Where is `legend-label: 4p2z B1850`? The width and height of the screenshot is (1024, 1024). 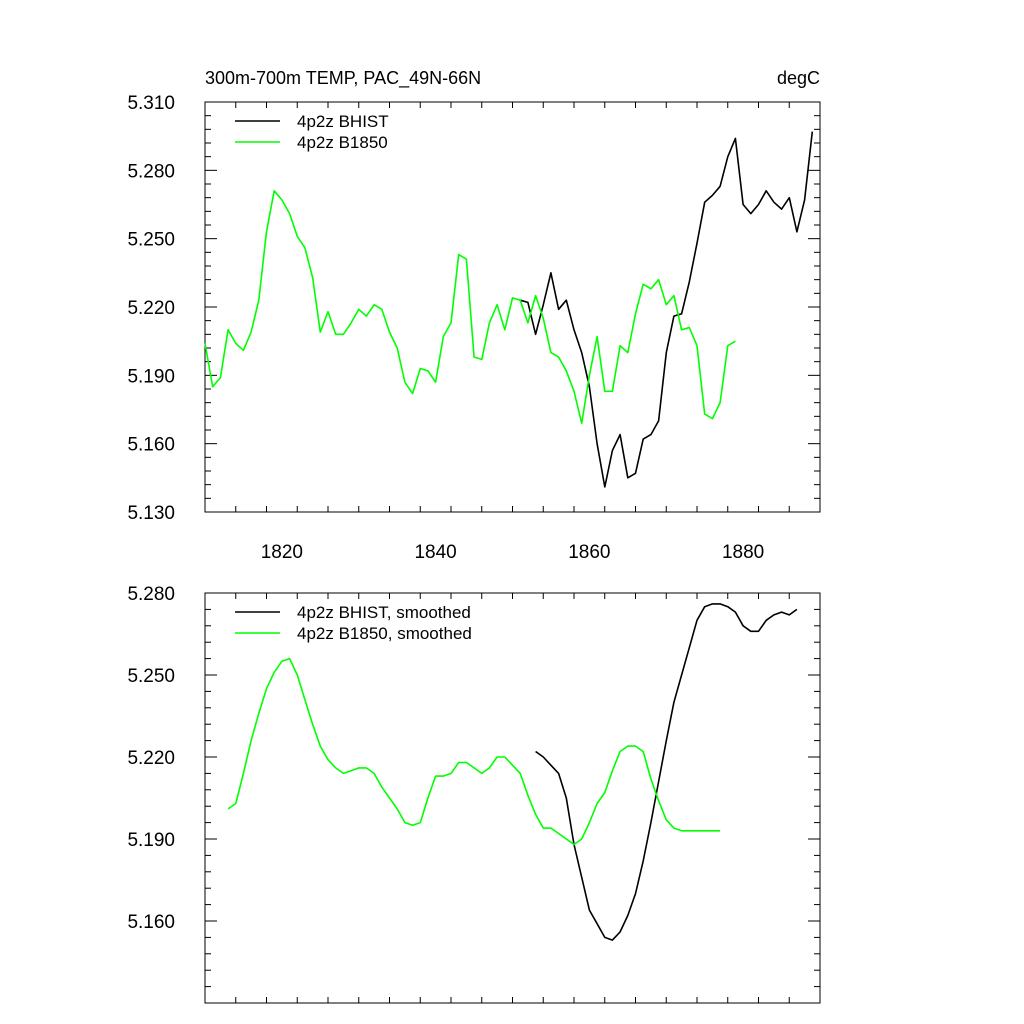 legend-label: 4p2z B1850 is located at coordinates (342, 142).